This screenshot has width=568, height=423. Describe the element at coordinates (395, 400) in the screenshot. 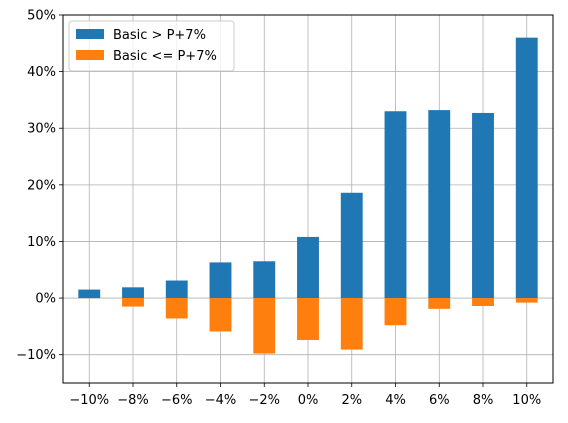

I see `x-tick-label: 4%` at that location.